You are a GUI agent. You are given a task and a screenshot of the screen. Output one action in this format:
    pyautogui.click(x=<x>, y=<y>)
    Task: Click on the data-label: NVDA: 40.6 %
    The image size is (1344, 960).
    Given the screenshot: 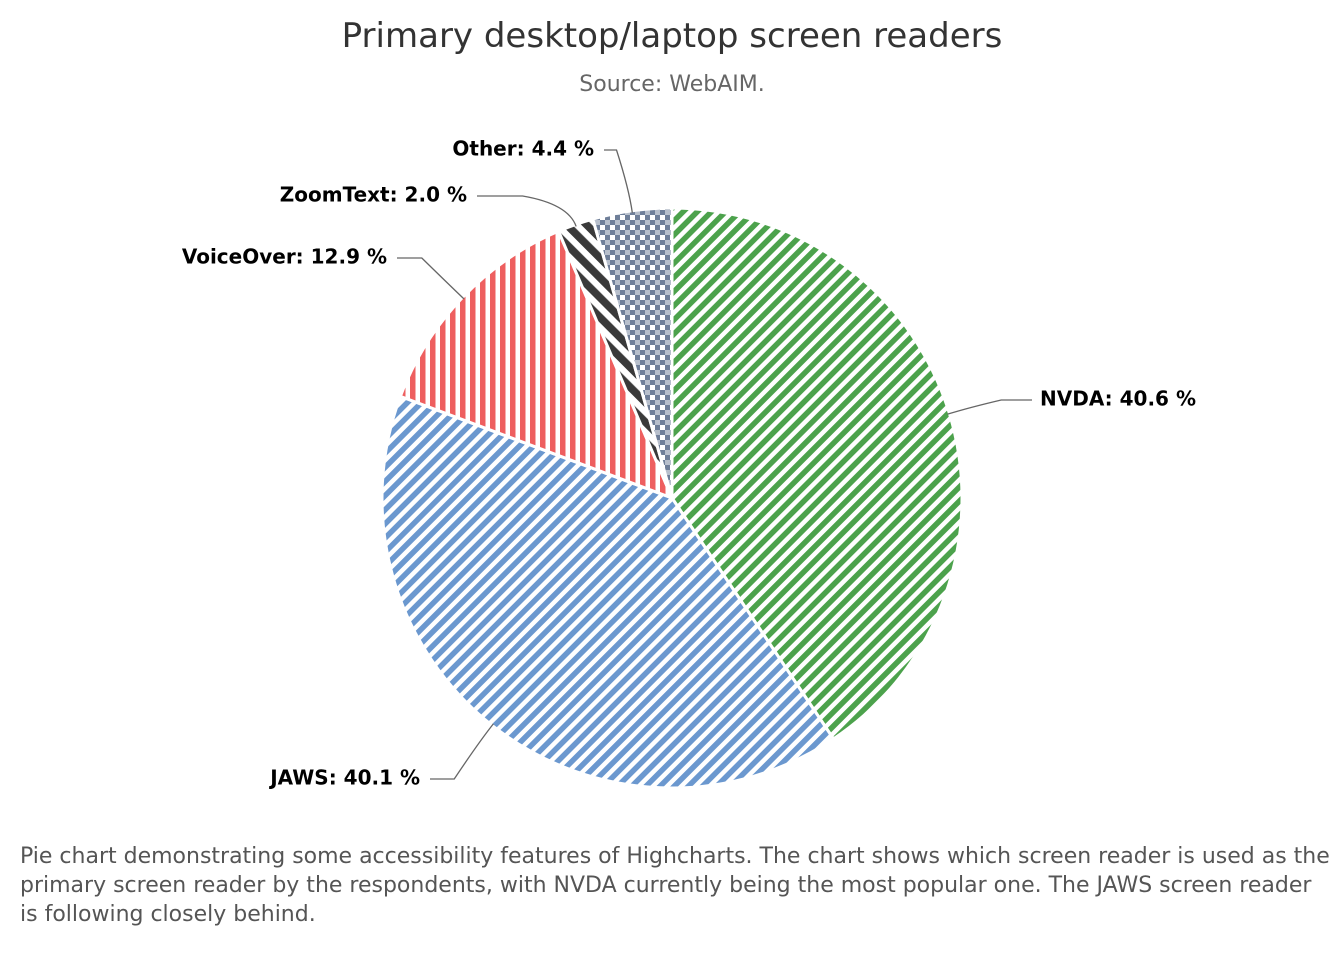 What is the action you would take?
    pyautogui.click(x=1118, y=399)
    